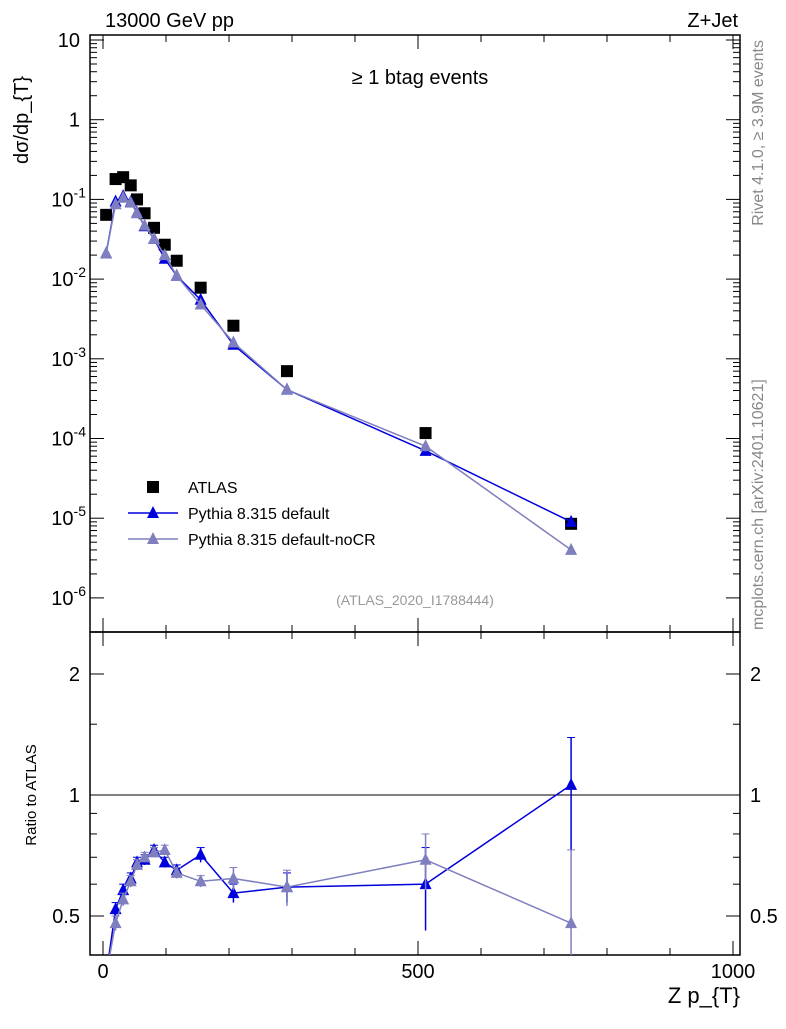 The width and height of the screenshot is (786, 1029). I want to click on header-left: 13000 GeV pp, so click(169, 21).